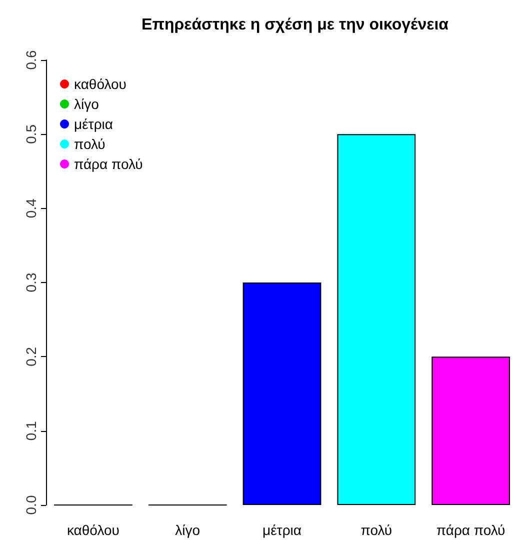 The height and width of the screenshot is (540, 528). I want to click on legend-label: καθόλου, so click(100, 84).